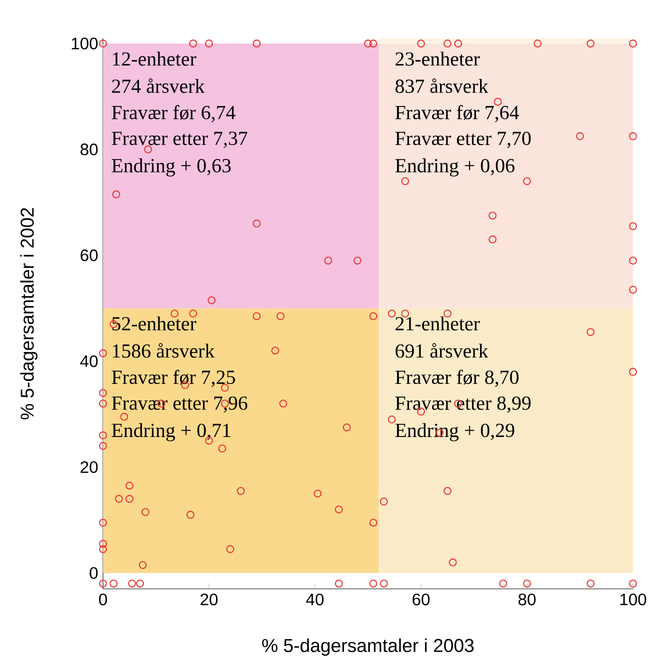  I want to click on annotation: 691 årsverk, so click(441, 350).